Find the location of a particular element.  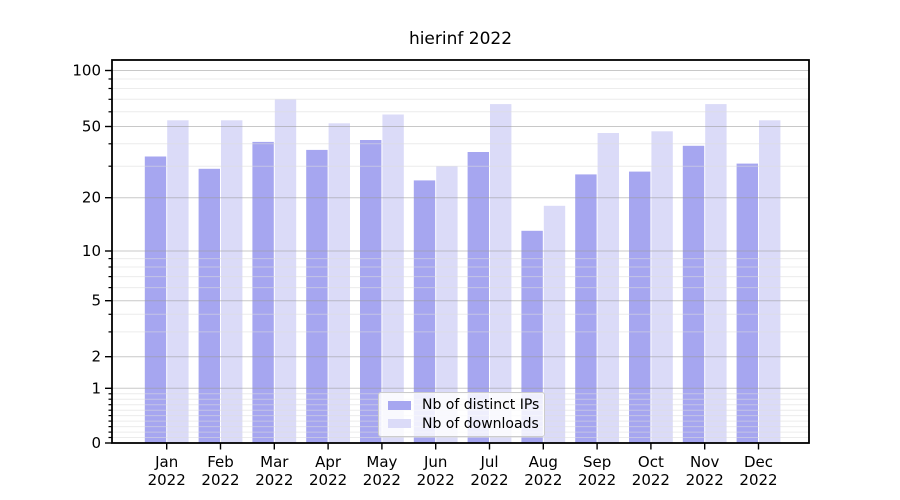

legend-label-downloads: Nb of downloads is located at coordinates (480, 423).